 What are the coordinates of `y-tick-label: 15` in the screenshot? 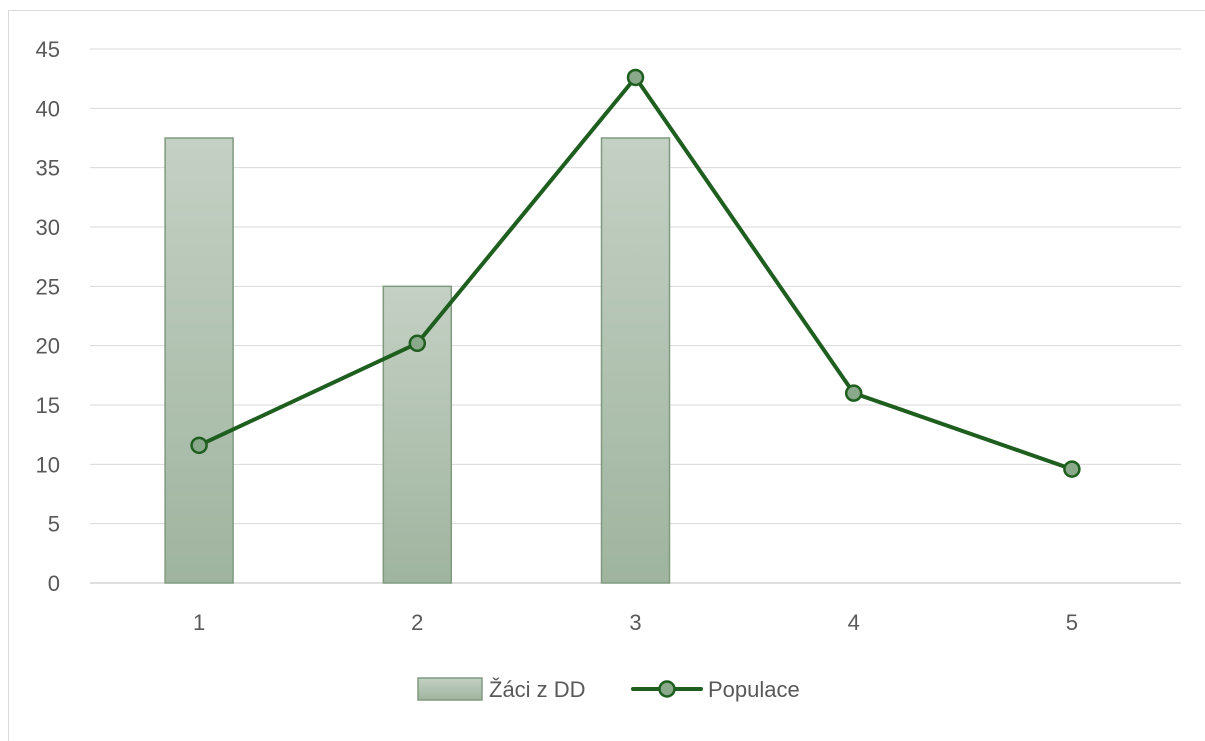 It's located at (48, 405).